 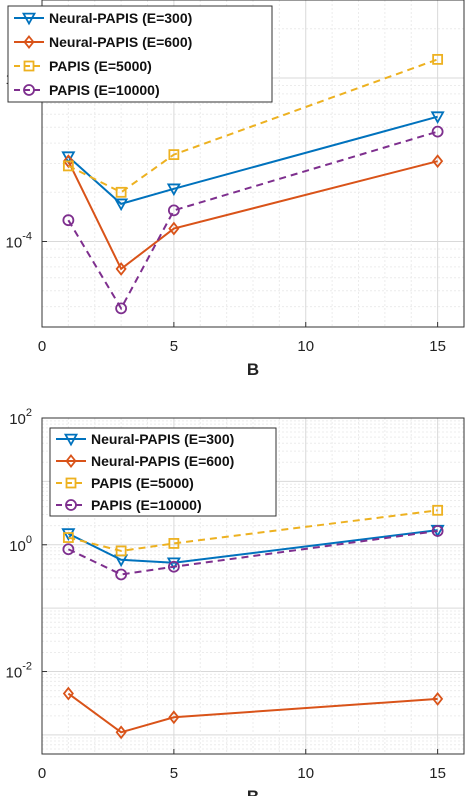 I want to click on y-tick-label: 10⁻⁴, so click(x=19, y=241).